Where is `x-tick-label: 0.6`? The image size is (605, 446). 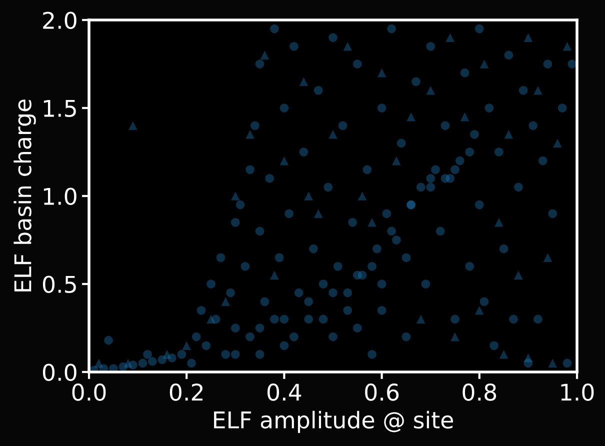
x-tick-label: 0.6 is located at coordinates (382, 392).